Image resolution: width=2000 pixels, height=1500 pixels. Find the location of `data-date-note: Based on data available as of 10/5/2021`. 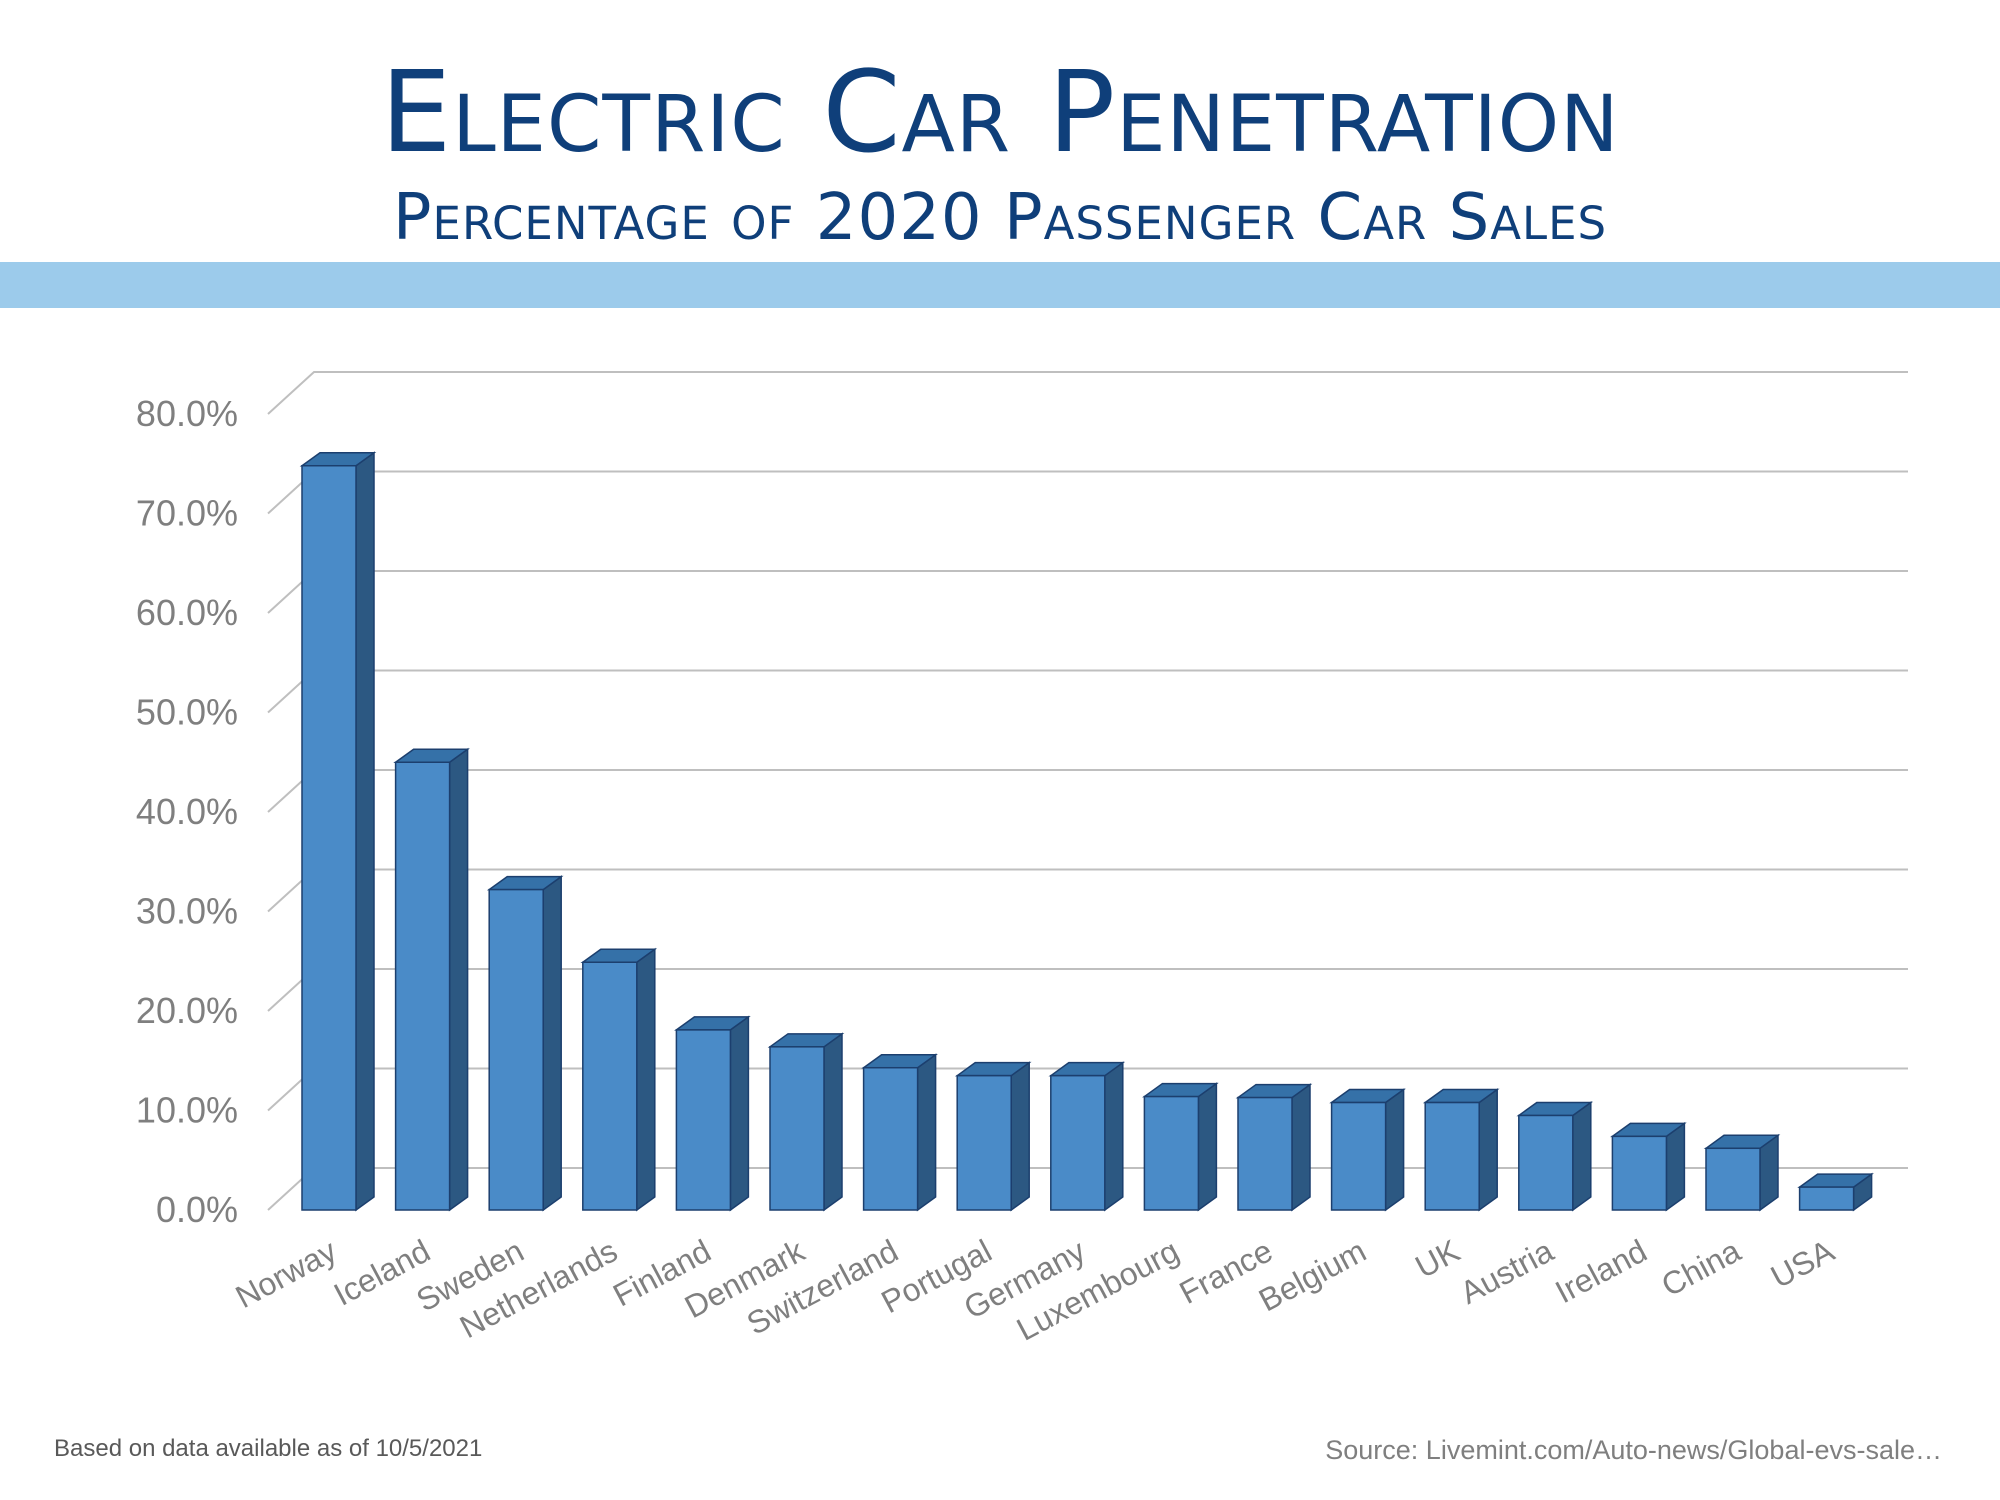

data-date-note: Based on data available as of 10/5/2021 is located at coordinates (268, 1448).